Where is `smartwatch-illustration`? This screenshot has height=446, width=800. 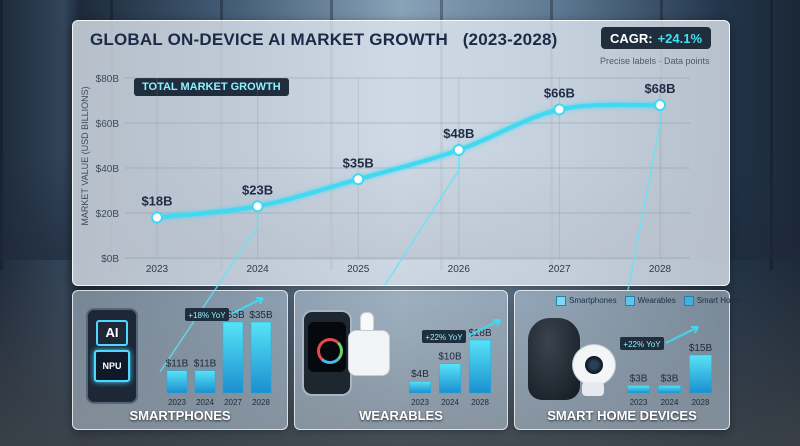 smartwatch-illustration is located at coordinates (327, 353).